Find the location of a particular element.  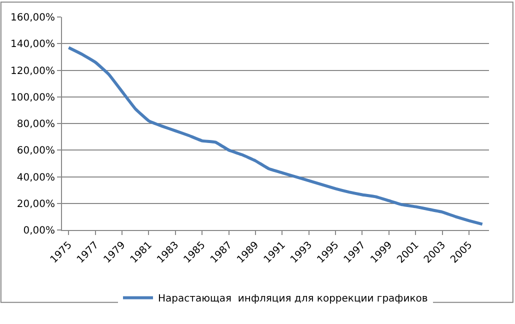

y-tick-label: 100,00% is located at coordinates (32, 98).